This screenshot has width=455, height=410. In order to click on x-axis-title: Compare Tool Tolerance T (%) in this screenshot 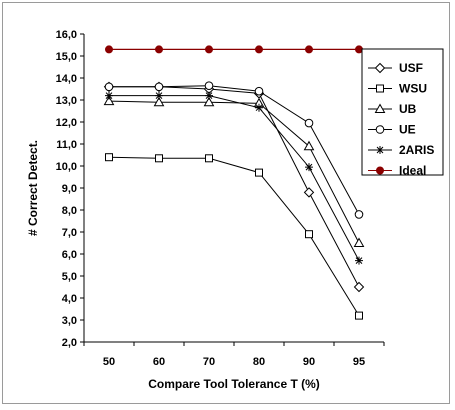, I will do `click(234, 384)`.